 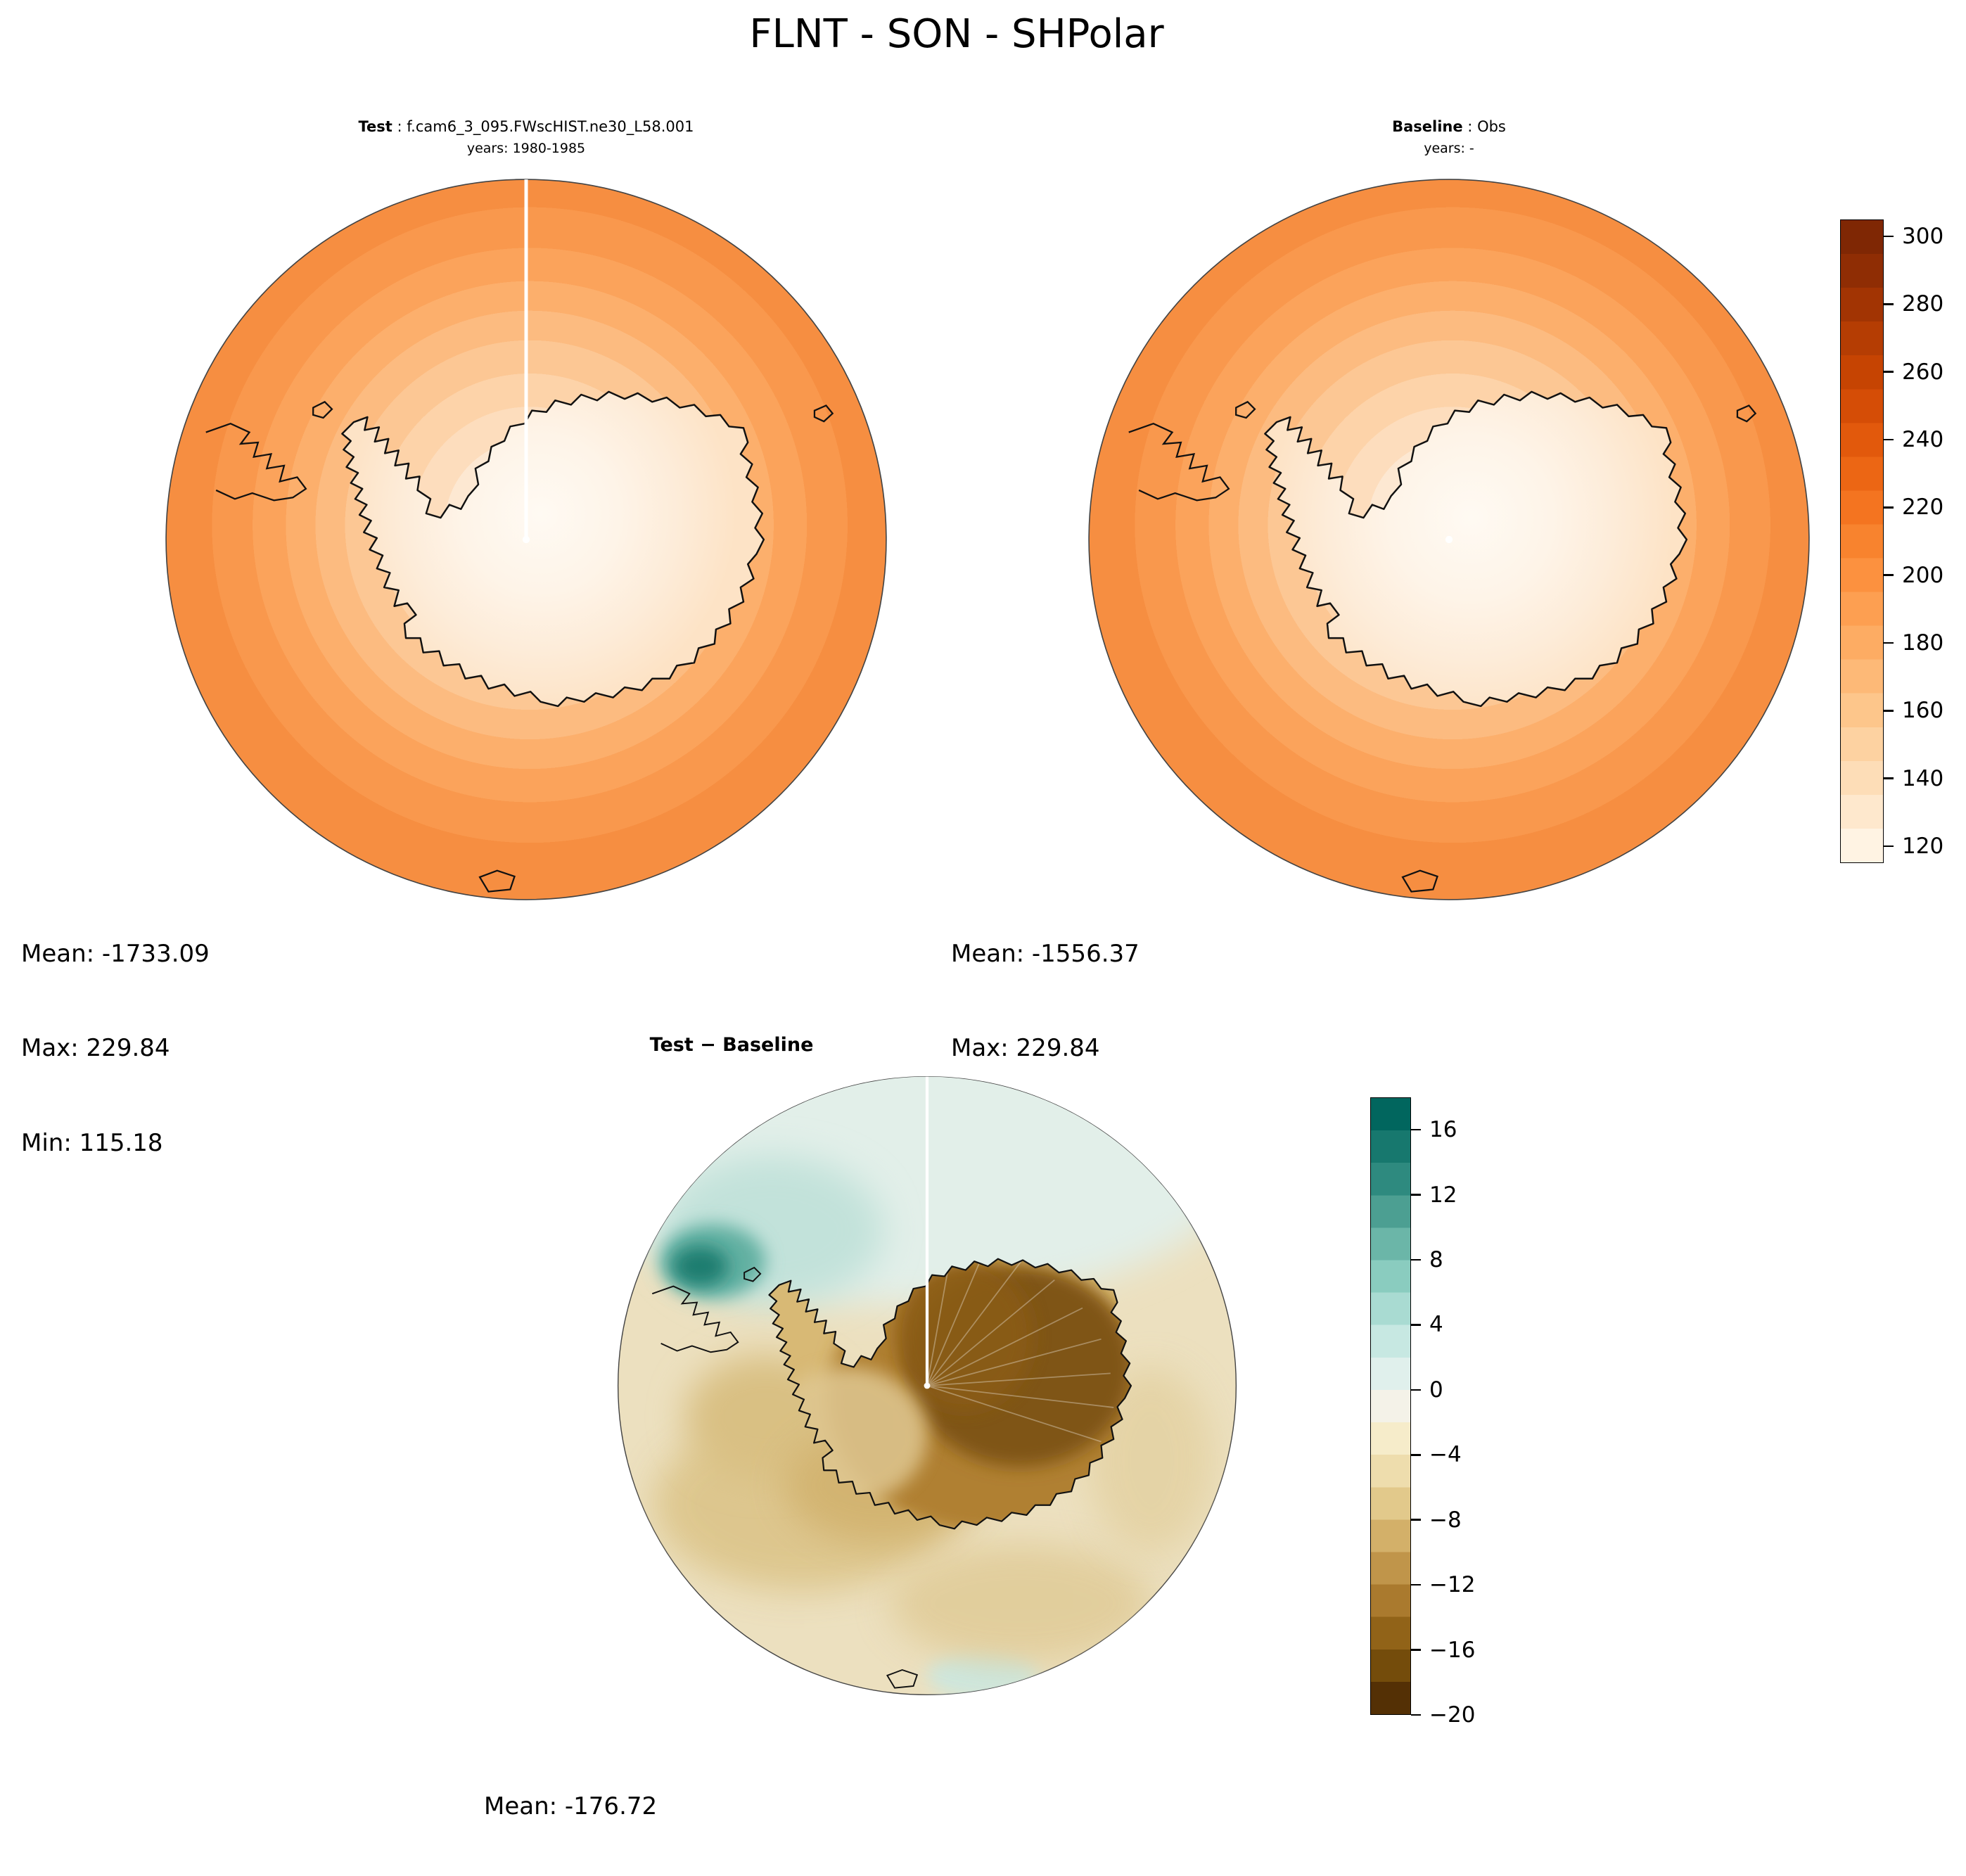 What do you see at coordinates (1923, 643) in the screenshot?
I see `colorbar-tick-label: 180` at bounding box center [1923, 643].